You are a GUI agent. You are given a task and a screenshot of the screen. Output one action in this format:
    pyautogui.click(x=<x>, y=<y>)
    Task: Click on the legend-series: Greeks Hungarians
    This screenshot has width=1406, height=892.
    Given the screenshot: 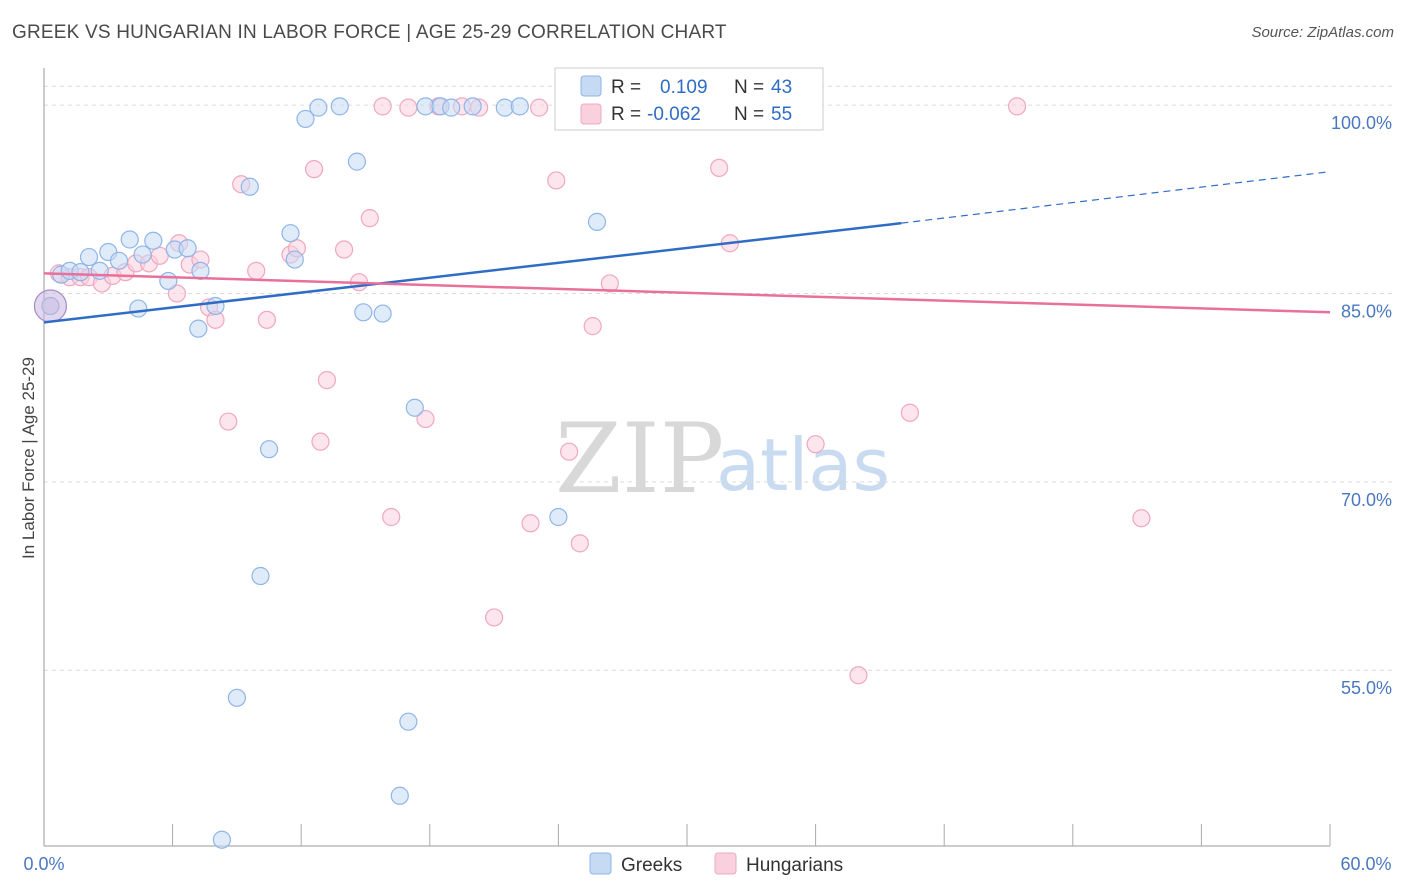 What is the action you would take?
    pyautogui.click(x=716, y=864)
    